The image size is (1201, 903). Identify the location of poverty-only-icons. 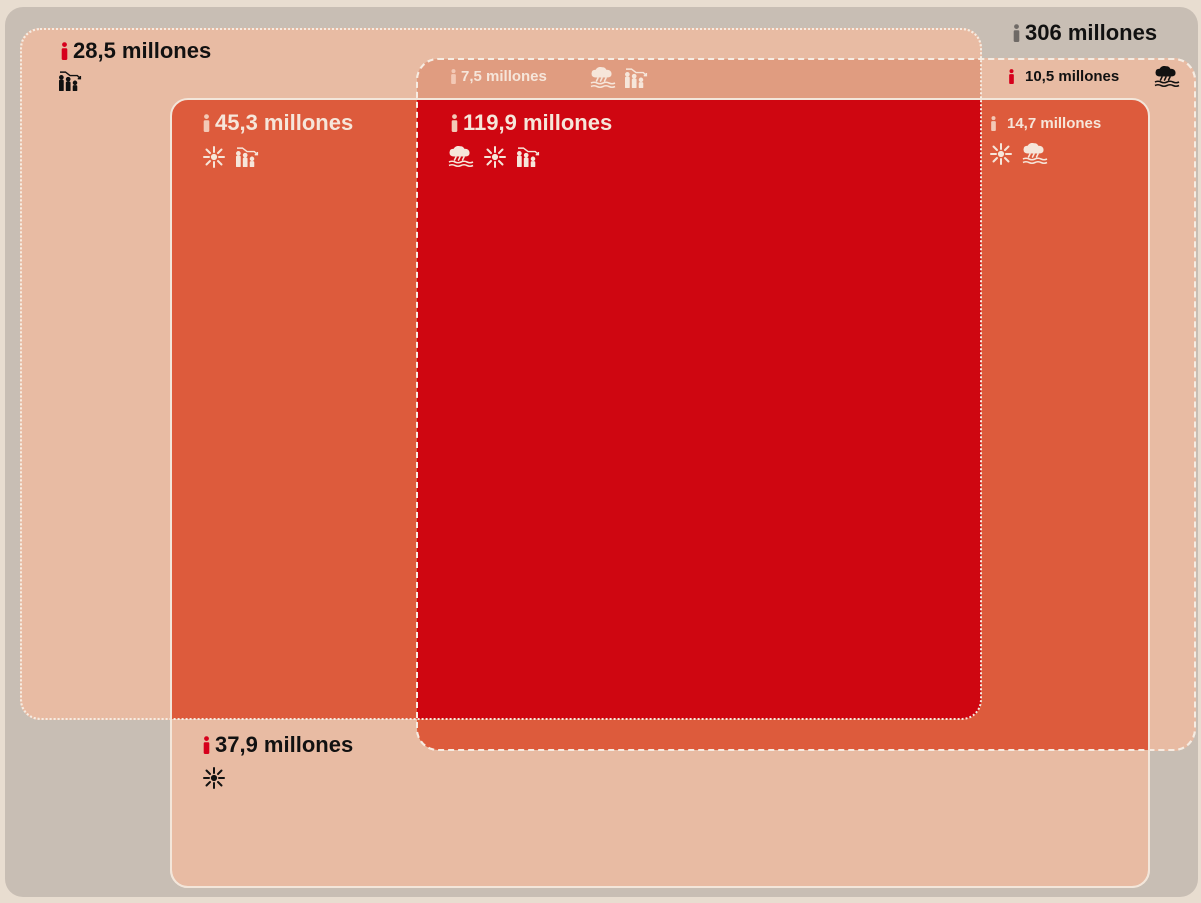
(70, 81).